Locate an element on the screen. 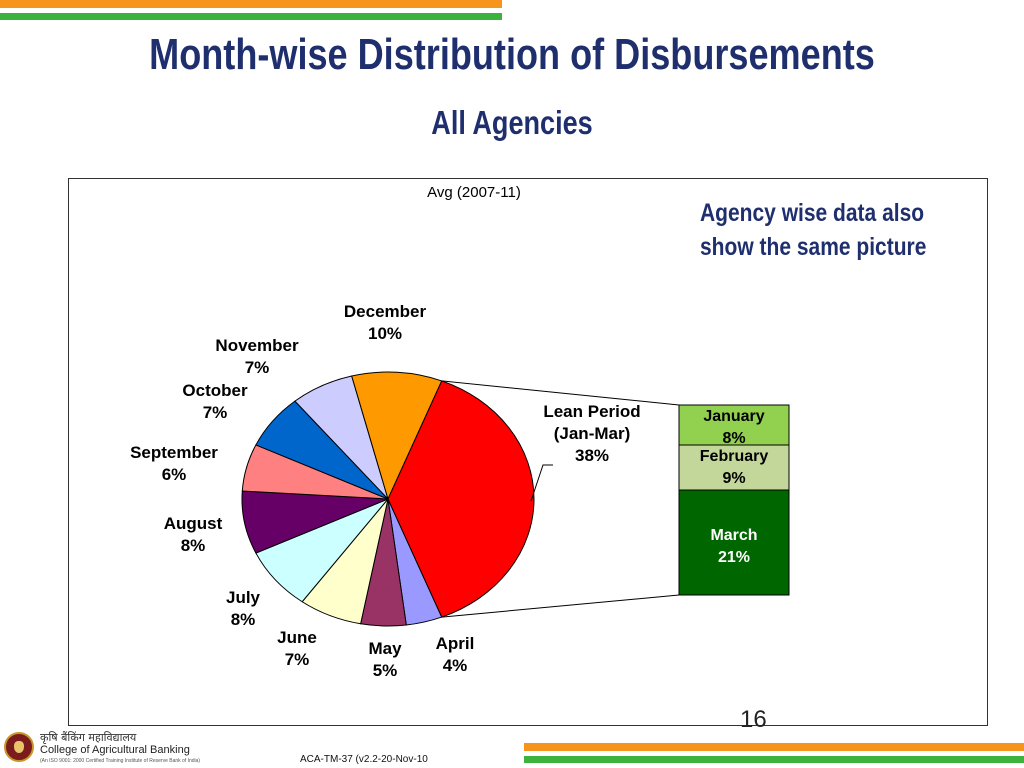 This screenshot has height=768, width=1024. breakdown-segment-march is located at coordinates (734, 542).